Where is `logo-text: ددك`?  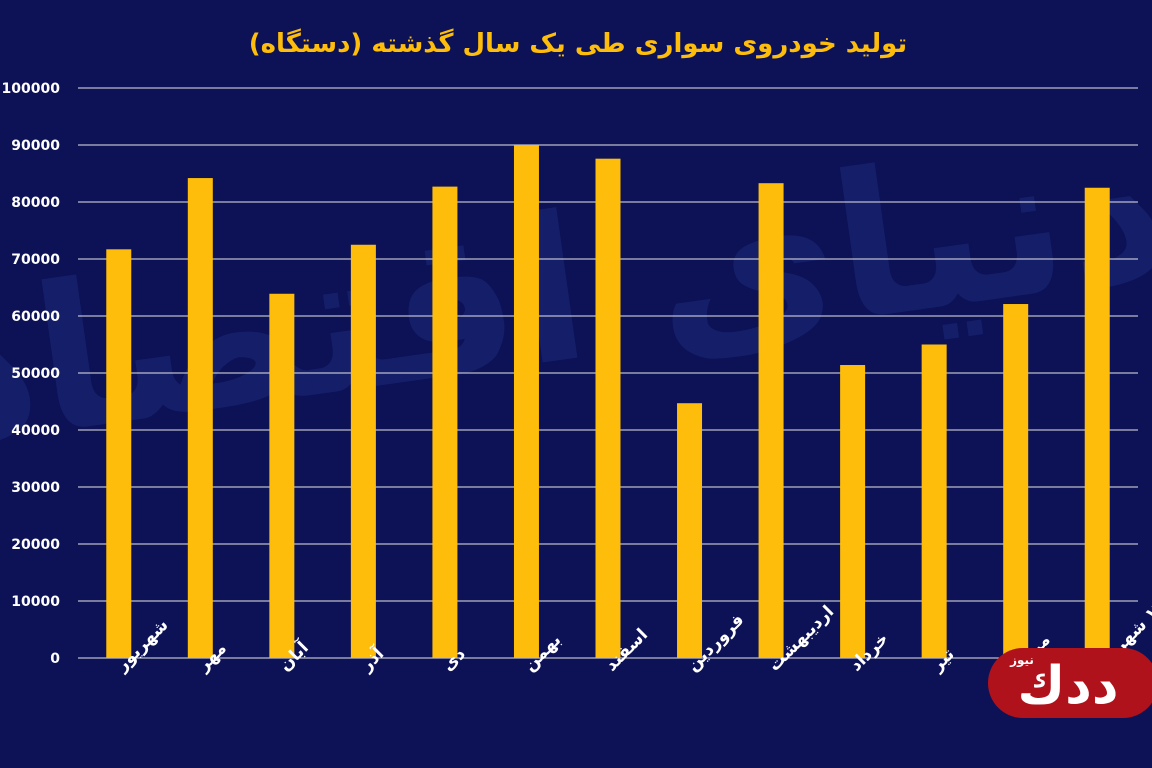
logo-text: ددك is located at coordinates (1067, 686).